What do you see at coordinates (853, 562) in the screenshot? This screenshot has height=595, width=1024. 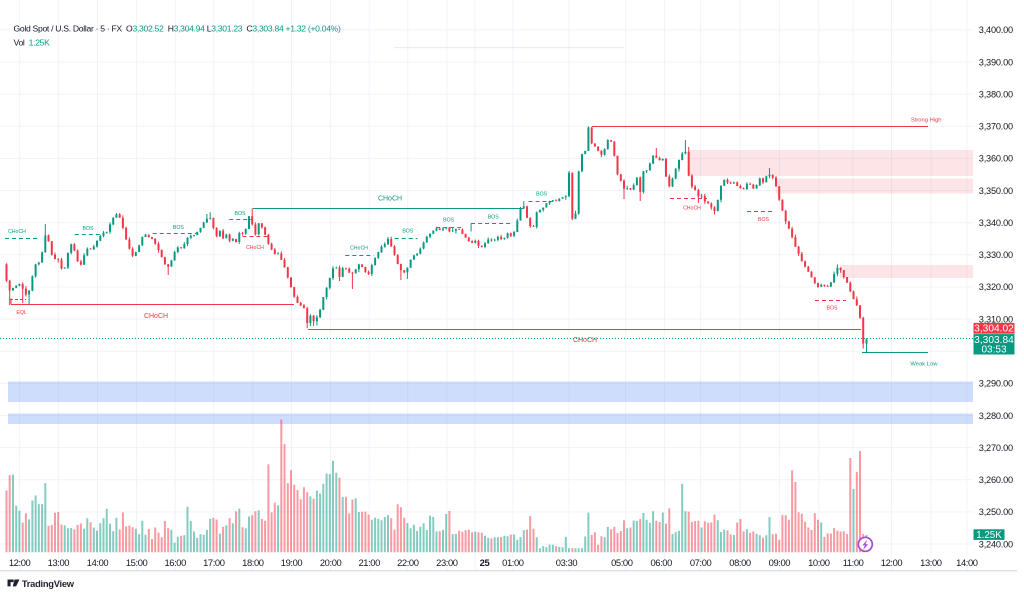 I see `svg-text: 11:00` at bounding box center [853, 562].